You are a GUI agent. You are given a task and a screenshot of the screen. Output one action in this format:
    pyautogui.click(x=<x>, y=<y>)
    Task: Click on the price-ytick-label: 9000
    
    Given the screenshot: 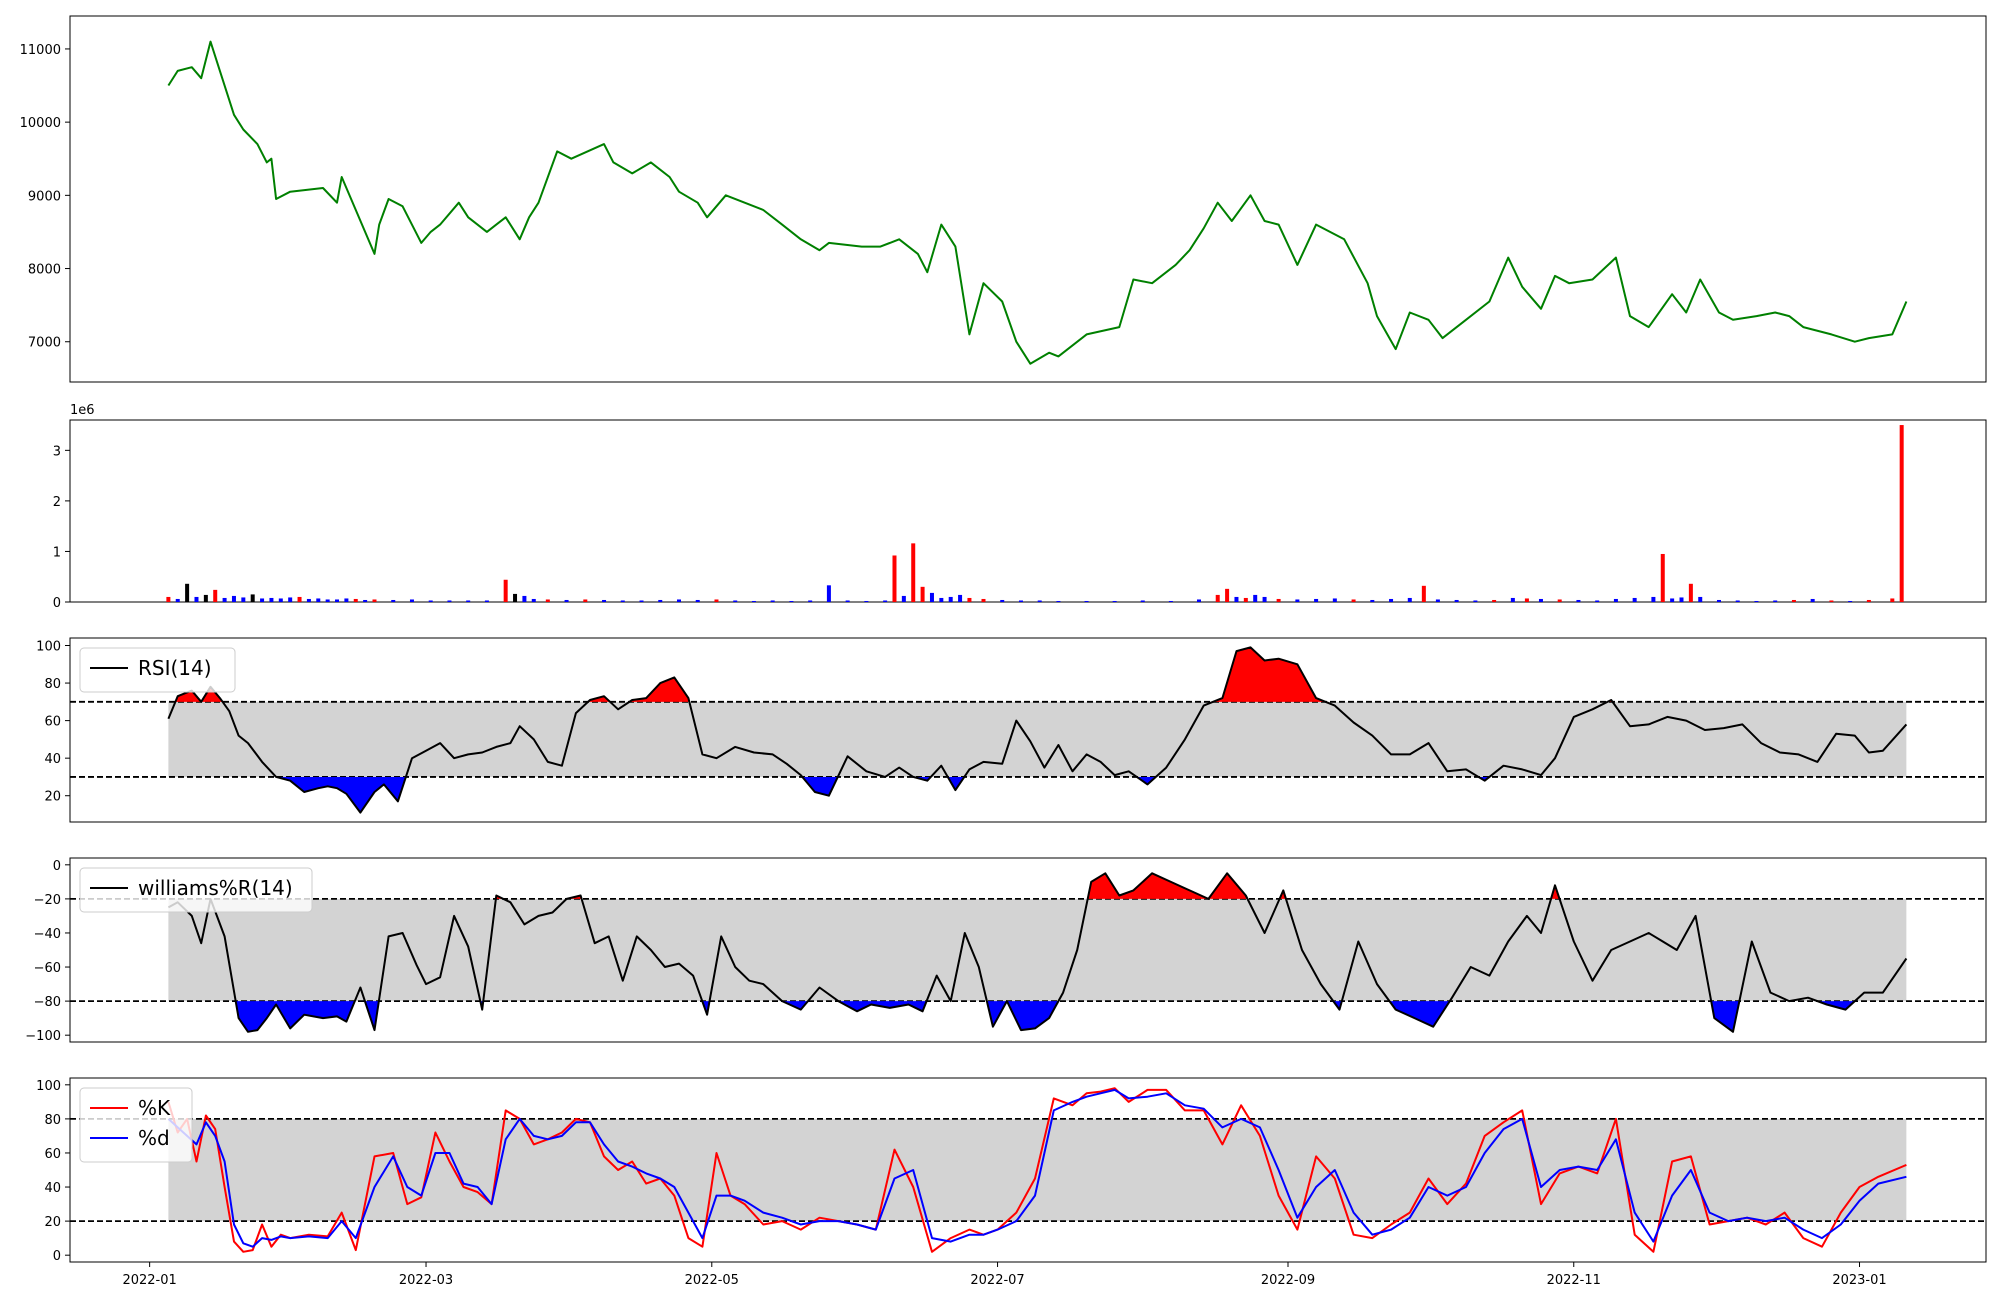 What is the action you would take?
    pyautogui.click(x=44, y=196)
    